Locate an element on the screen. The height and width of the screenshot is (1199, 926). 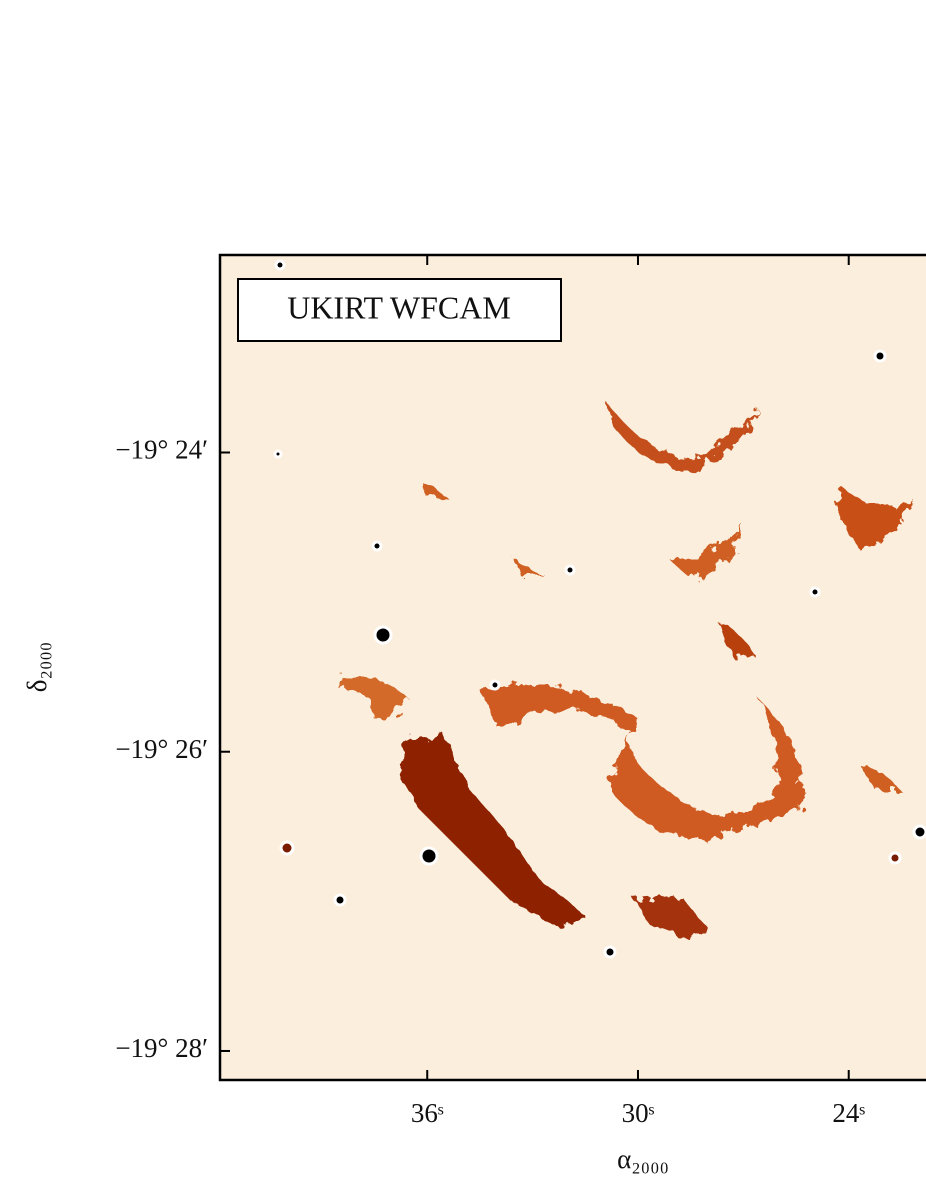
x-tick-label: 24ˢ is located at coordinates (848, 1113).